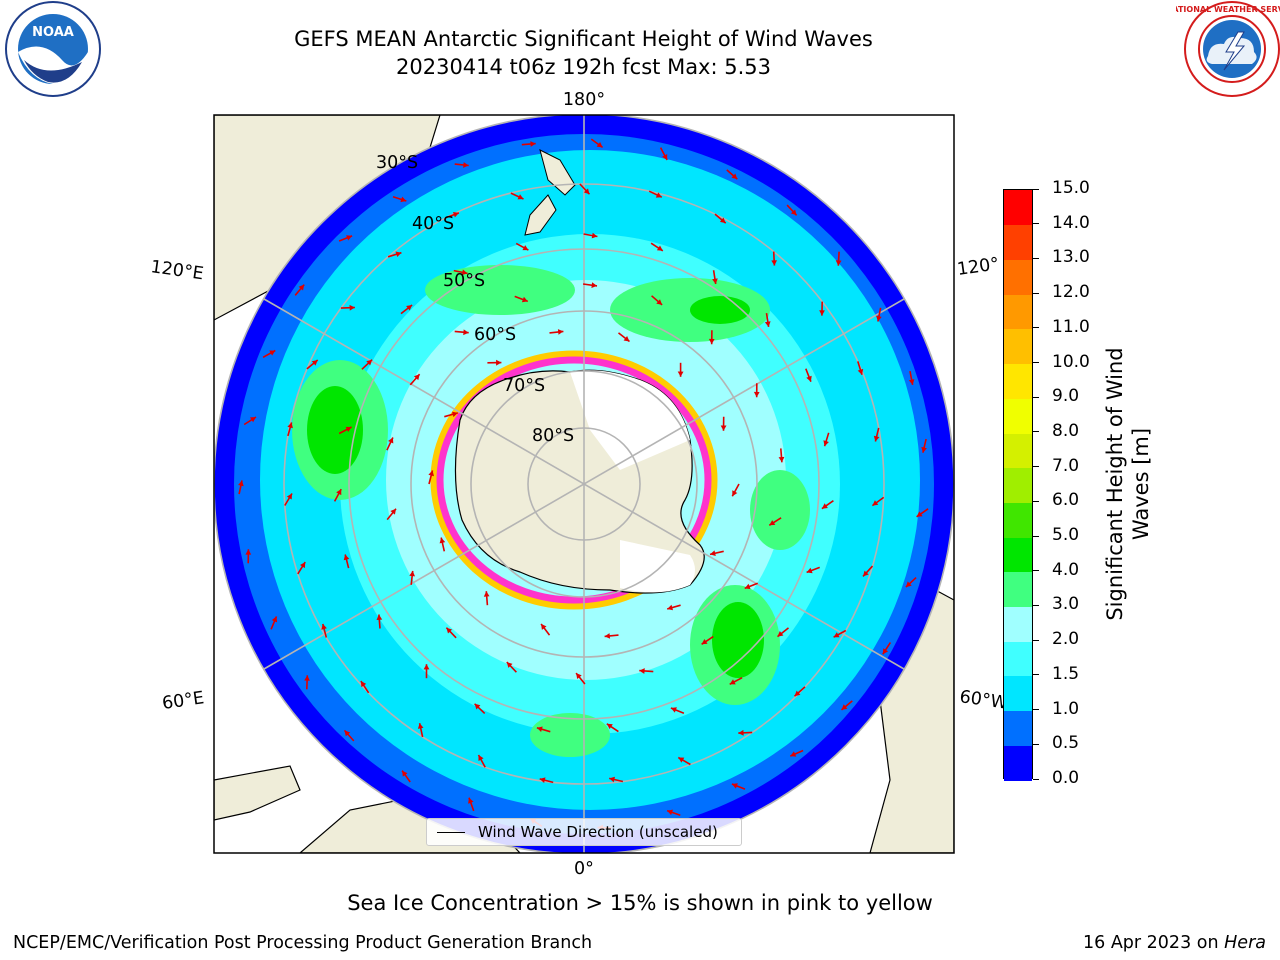 Image resolution: width=1280 pixels, height=960 pixels. I want to click on lon-label-60e: 60°E, so click(183, 701).